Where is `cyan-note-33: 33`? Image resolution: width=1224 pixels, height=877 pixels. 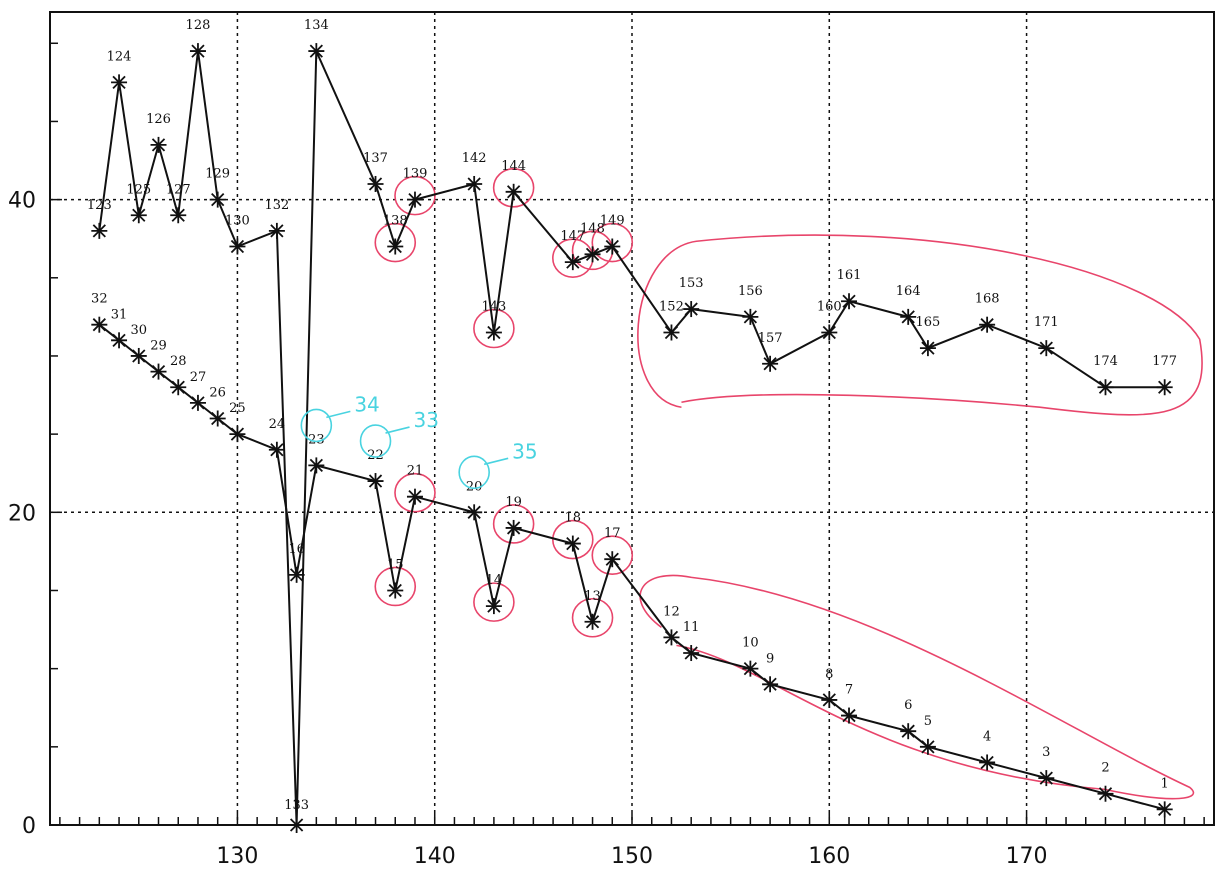 cyan-note-33: 33 is located at coordinates (426, 420).